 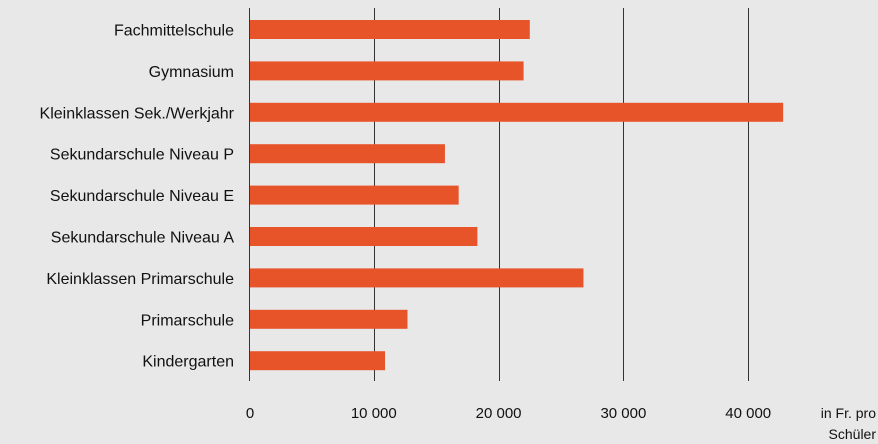 I want to click on category-label: Kindergarten, so click(x=188, y=362).